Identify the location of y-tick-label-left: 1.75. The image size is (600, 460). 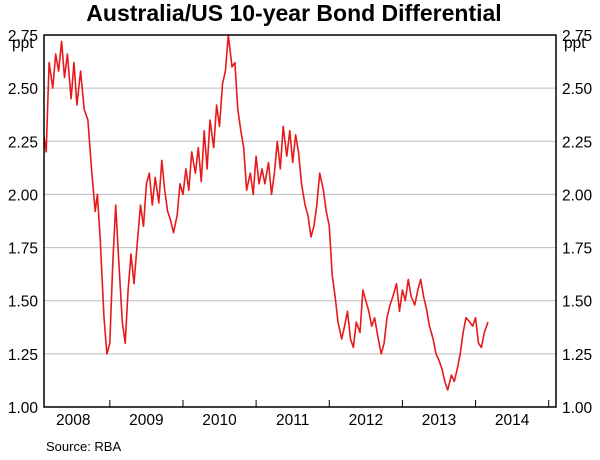
(23, 249).